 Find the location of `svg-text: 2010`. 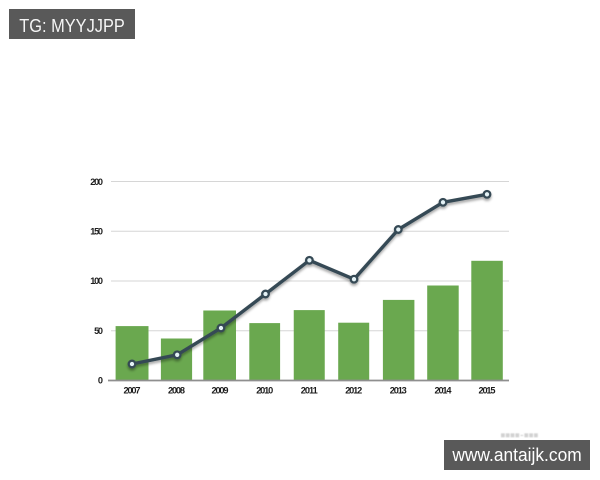

svg-text: 2010 is located at coordinates (264, 391).